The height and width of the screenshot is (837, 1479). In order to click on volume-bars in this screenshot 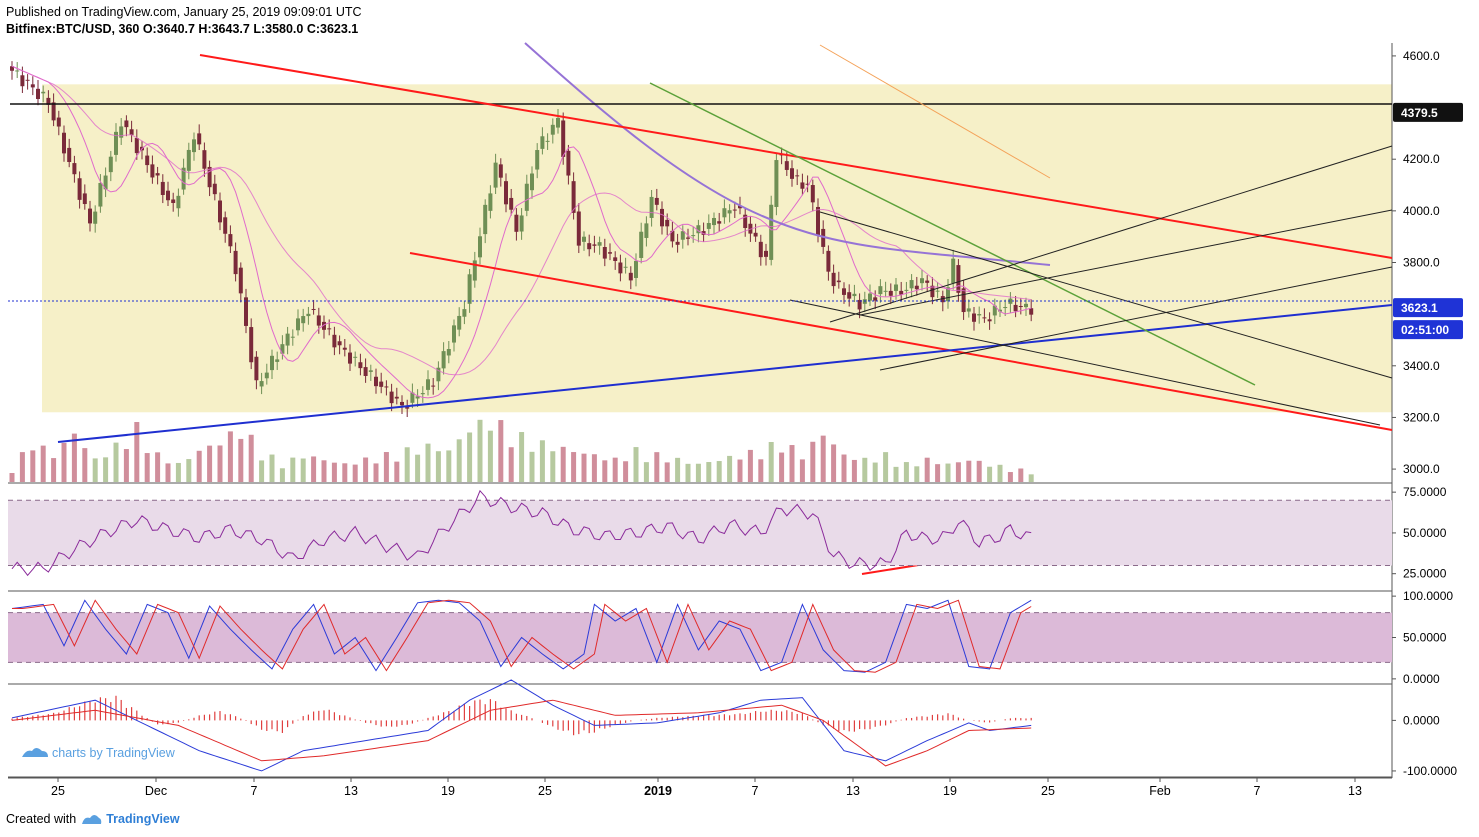, I will do `click(521, 450)`.